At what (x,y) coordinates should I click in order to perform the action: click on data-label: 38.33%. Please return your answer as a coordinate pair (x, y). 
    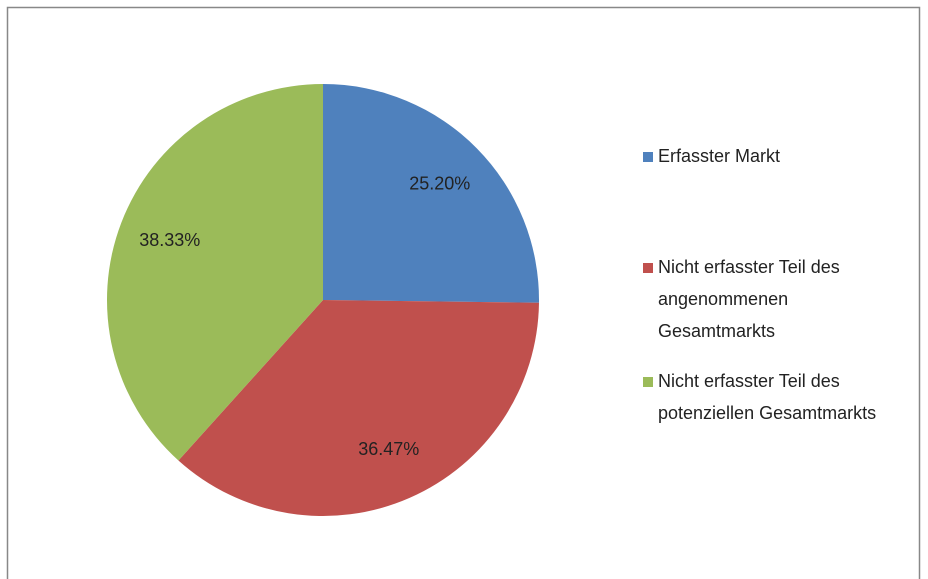
    Looking at the image, I should click on (169, 240).